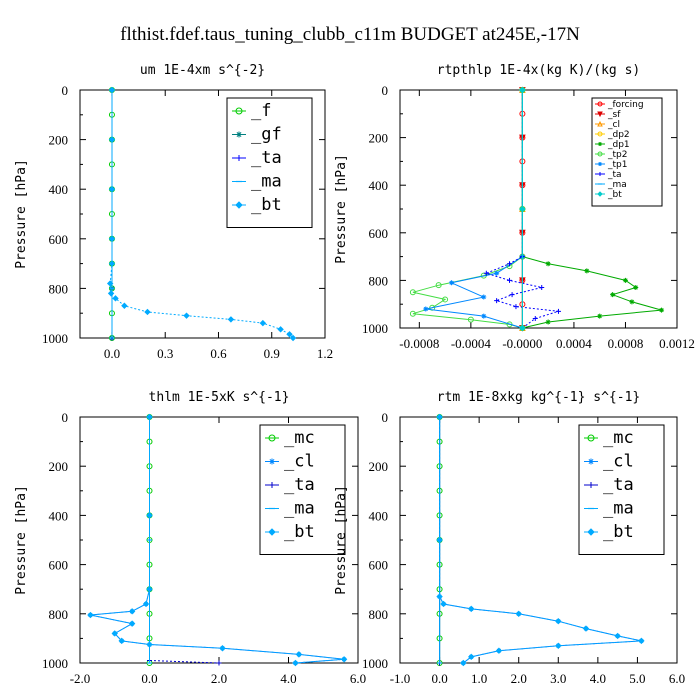  I want to click on legend-label: _tp1, so click(617, 165).